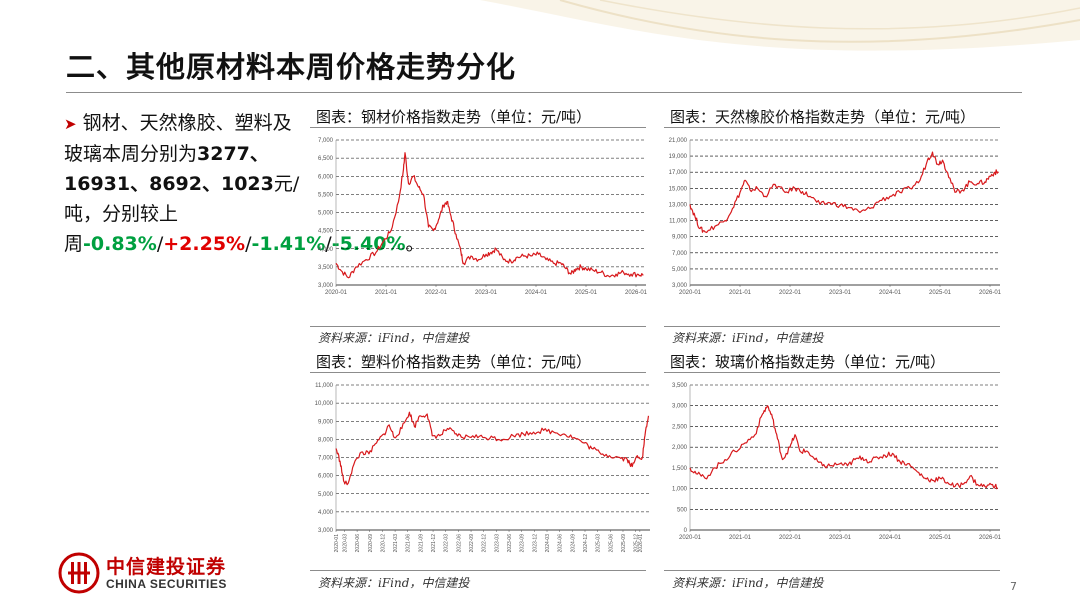 This screenshot has height=608, width=1080. What do you see at coordinates (544, 92) in the screenshot?
I see `title-divider` at bounding box center [544, 92].